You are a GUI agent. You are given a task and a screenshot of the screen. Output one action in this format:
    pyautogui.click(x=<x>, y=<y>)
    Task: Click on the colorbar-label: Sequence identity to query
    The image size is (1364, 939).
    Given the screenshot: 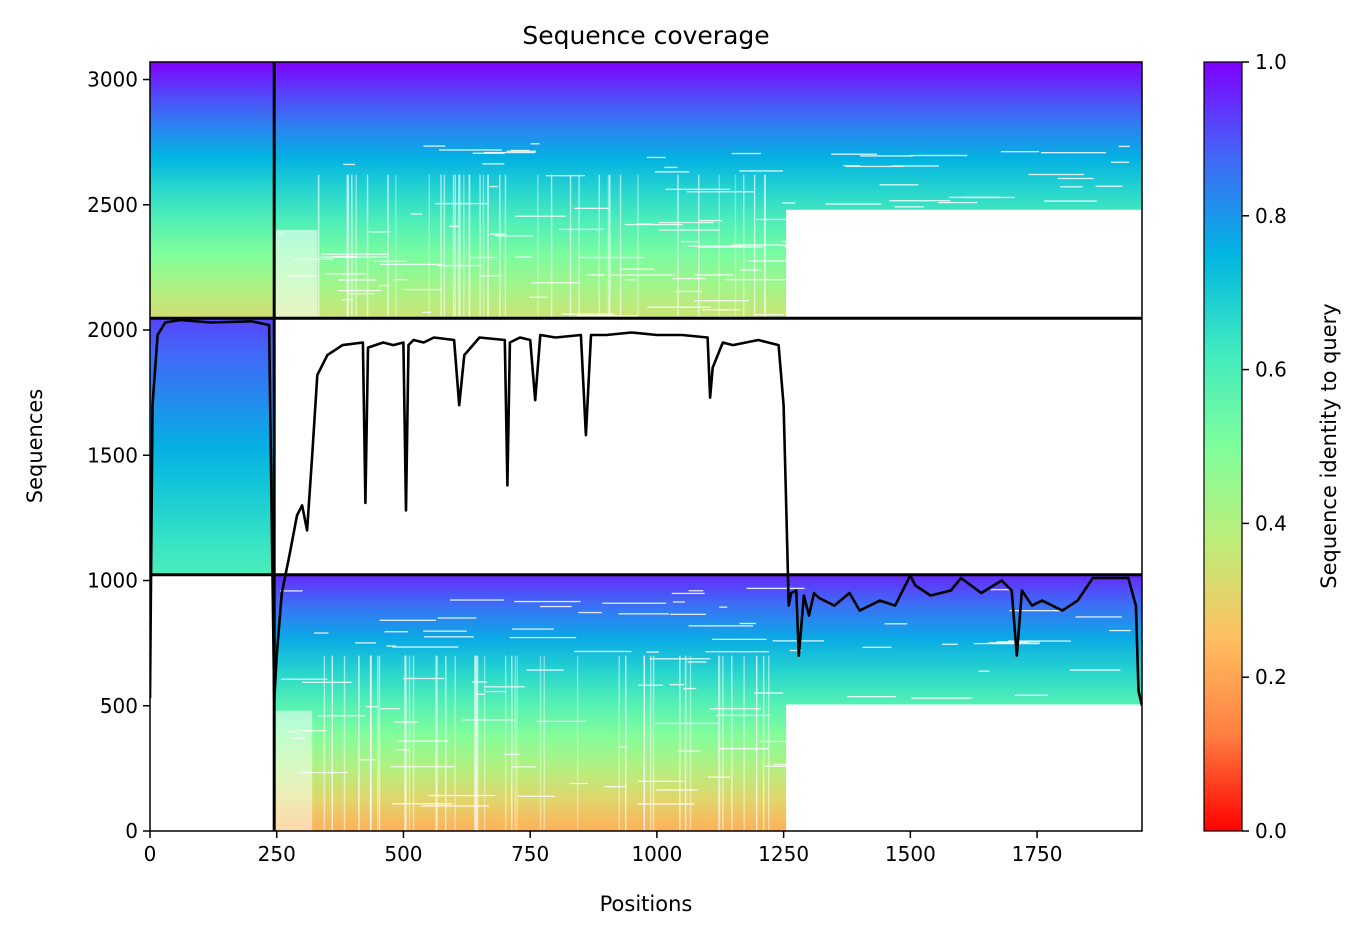 What is the action you would take?
    pyautogui.click(x=1329, y=445)
    